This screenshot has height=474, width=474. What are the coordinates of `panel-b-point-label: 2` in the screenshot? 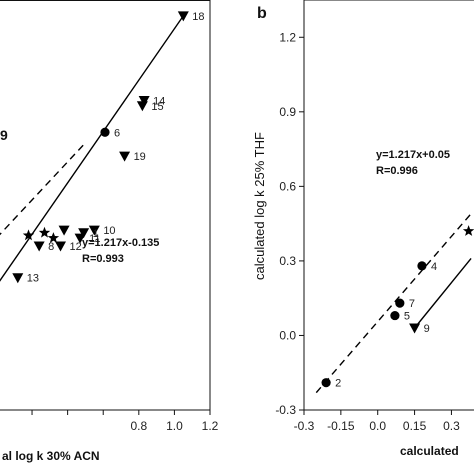 It's located at (338, 384).